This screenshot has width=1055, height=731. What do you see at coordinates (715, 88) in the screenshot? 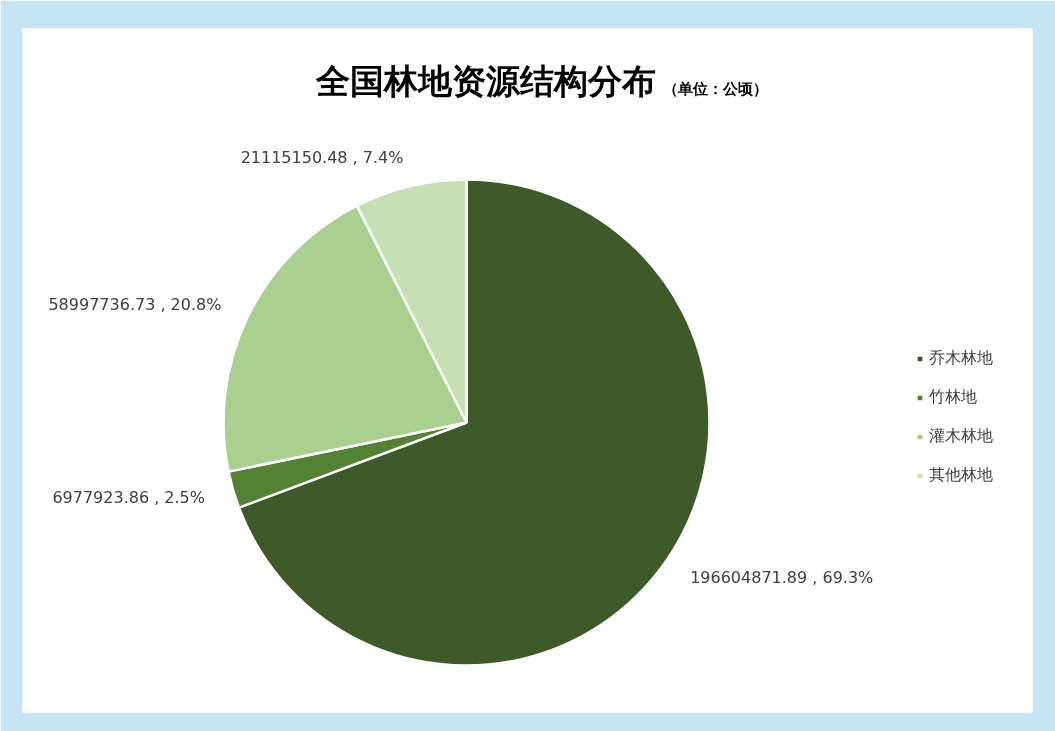
I see `chart-subtitle: （单位：公顷）` at bounding box center [715, 88].